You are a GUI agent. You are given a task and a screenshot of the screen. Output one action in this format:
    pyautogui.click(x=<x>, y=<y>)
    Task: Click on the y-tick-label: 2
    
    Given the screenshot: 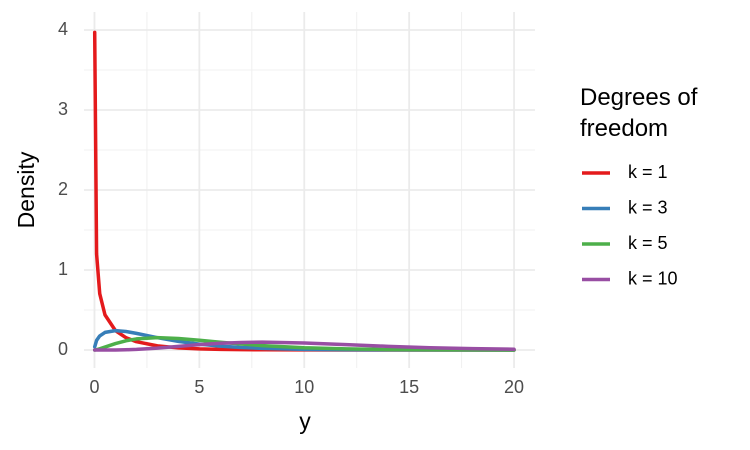 What is the action you would take?
    pyautogui.click(x=63, y=189)
    